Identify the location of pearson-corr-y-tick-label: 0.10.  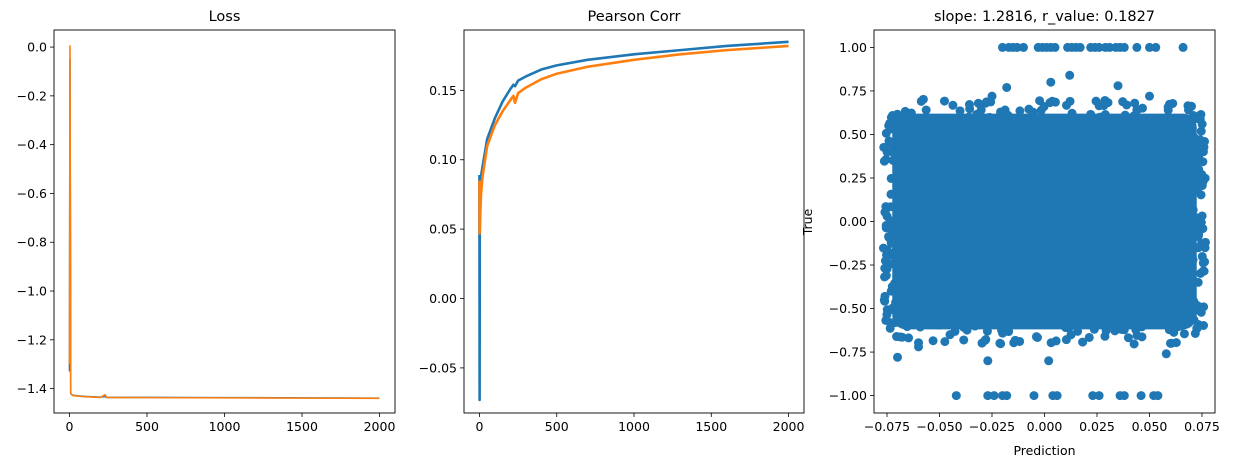
(443, 159).